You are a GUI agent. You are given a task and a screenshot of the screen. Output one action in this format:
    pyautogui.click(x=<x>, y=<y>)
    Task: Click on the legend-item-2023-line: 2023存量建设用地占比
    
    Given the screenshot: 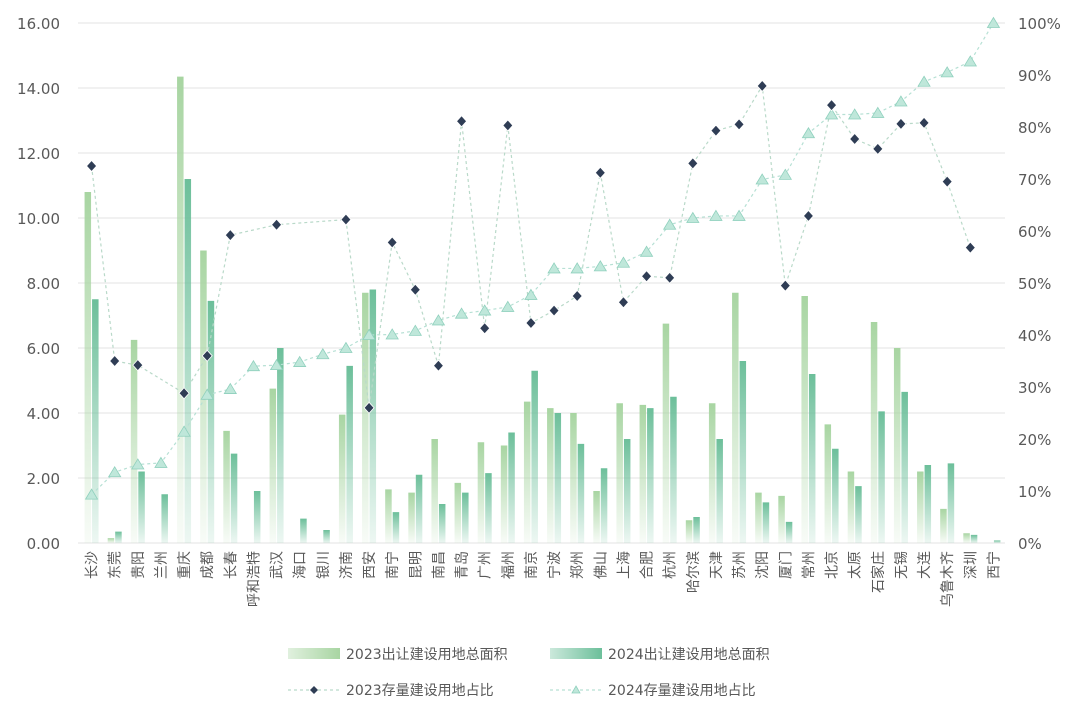 What is the action you would take?
    pyautogui.click(x=391, y=691)
    